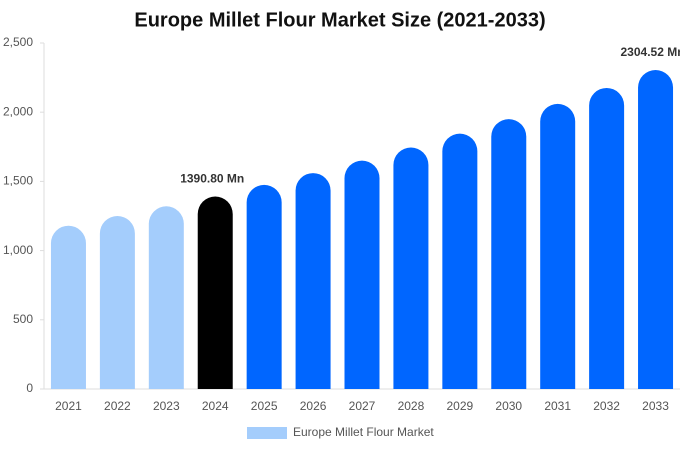 Image resolution: width=680 pixels, height=450 pixels. Describe the element at coordinates (212, 179) in the screenshot. I see `value-label: 1390.80 Mn` at that location.